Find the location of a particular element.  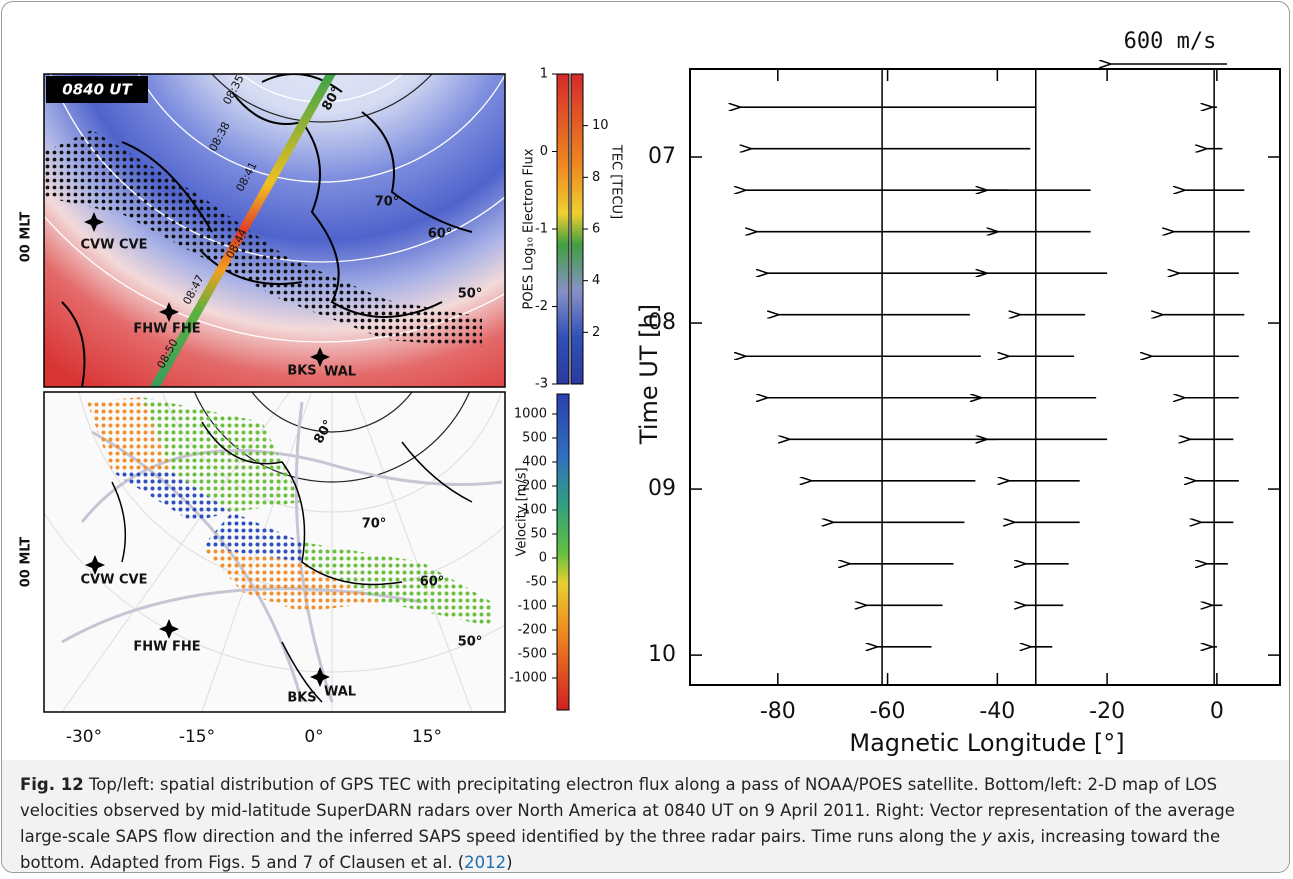

radar-fov is located at coordinates (282, 552).